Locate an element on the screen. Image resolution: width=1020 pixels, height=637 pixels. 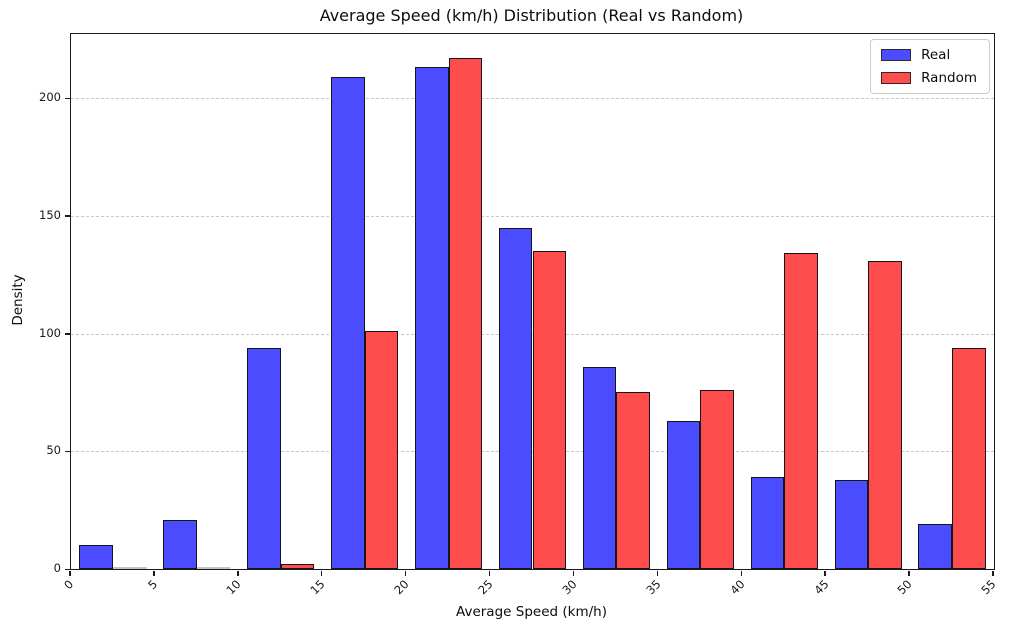
x-tick-label-text-55: 55 is located at coordinates (988, 587).